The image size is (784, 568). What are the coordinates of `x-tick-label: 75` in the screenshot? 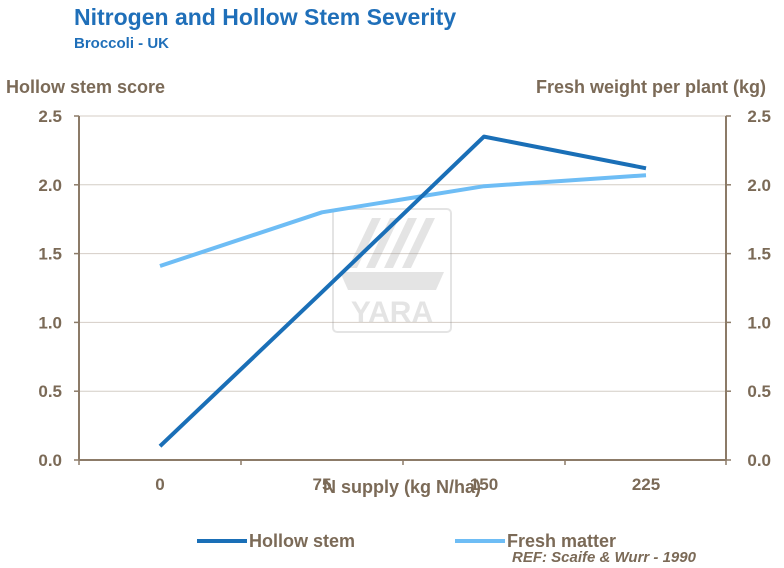 It's located at (322, 484).